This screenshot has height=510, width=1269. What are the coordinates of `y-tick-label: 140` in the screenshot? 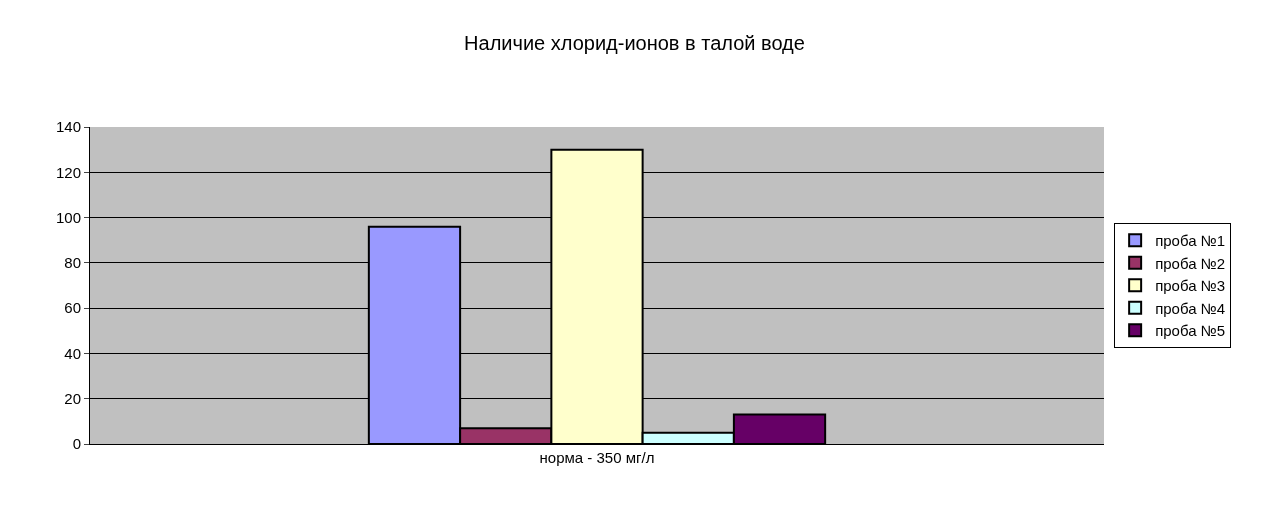 It's located at (68, 127).